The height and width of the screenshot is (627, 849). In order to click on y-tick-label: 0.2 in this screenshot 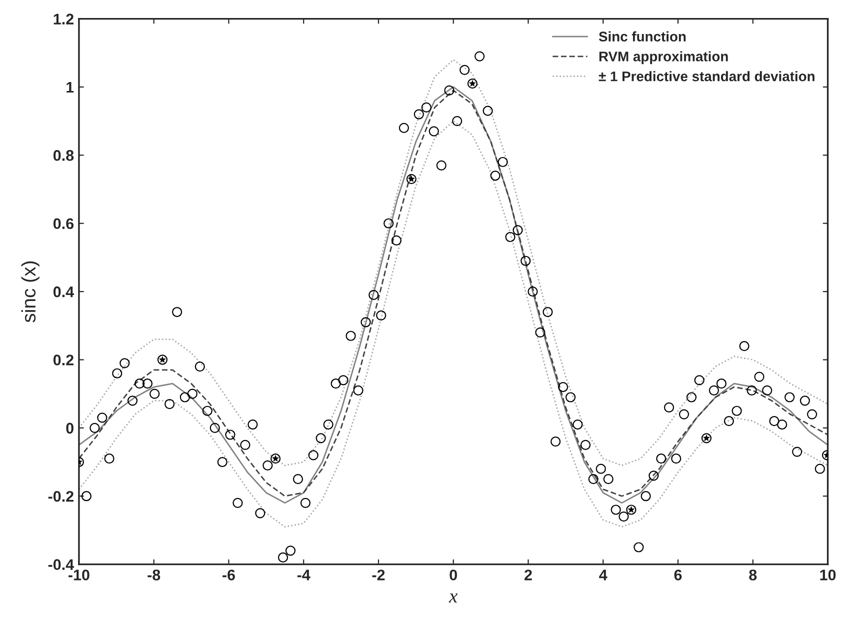, I will do `click(63, 360)`.